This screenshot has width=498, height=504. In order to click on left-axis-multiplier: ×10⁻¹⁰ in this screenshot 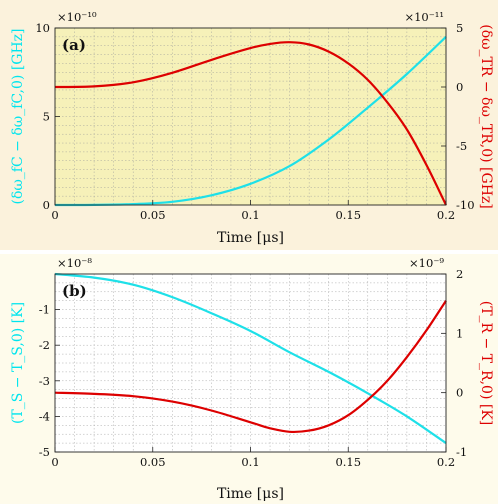, I will do `click(77, 17)`.